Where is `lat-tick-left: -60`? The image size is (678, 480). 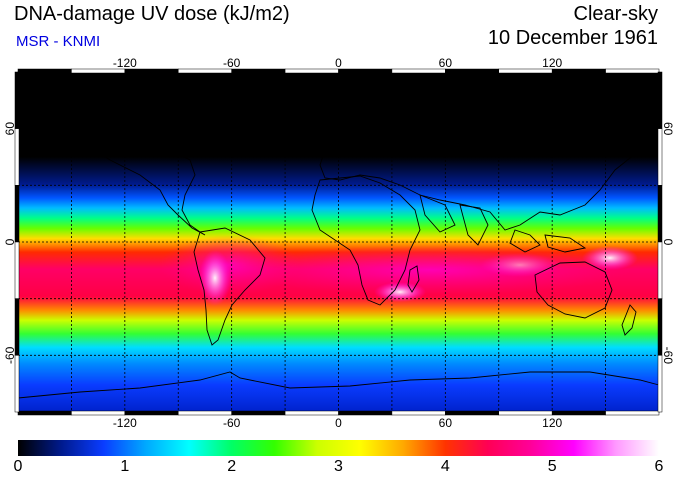 lat-tick-left: -60 is located at coordinates (10, 355).